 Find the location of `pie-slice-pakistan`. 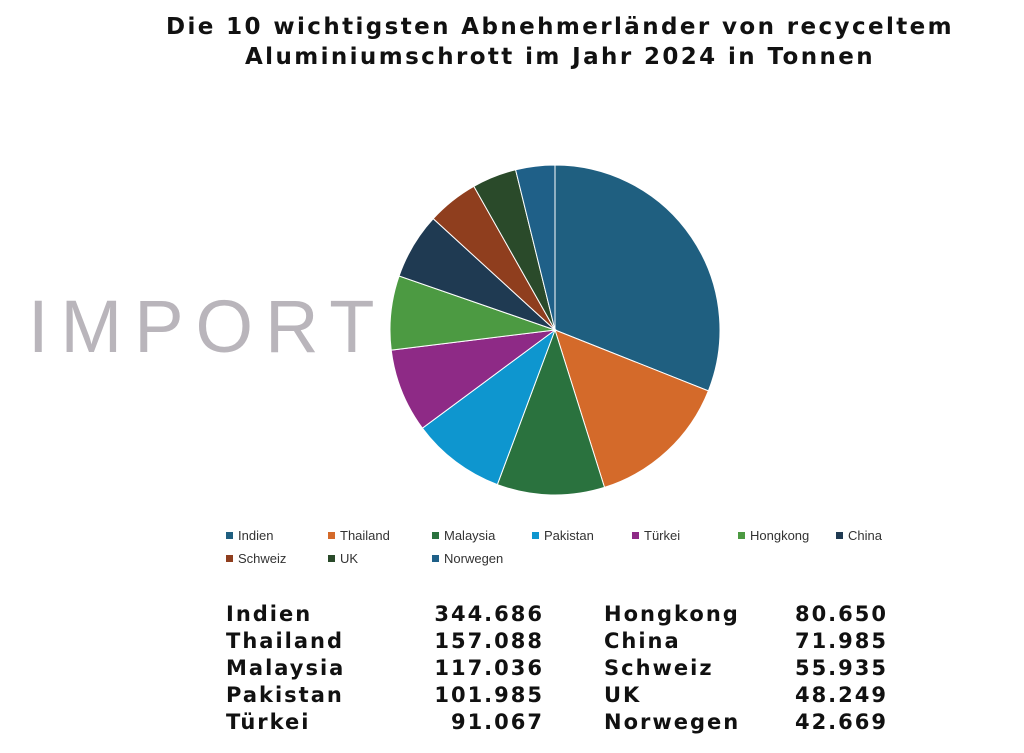

pie-slice-pakistan is located at coordinates (489, 407).